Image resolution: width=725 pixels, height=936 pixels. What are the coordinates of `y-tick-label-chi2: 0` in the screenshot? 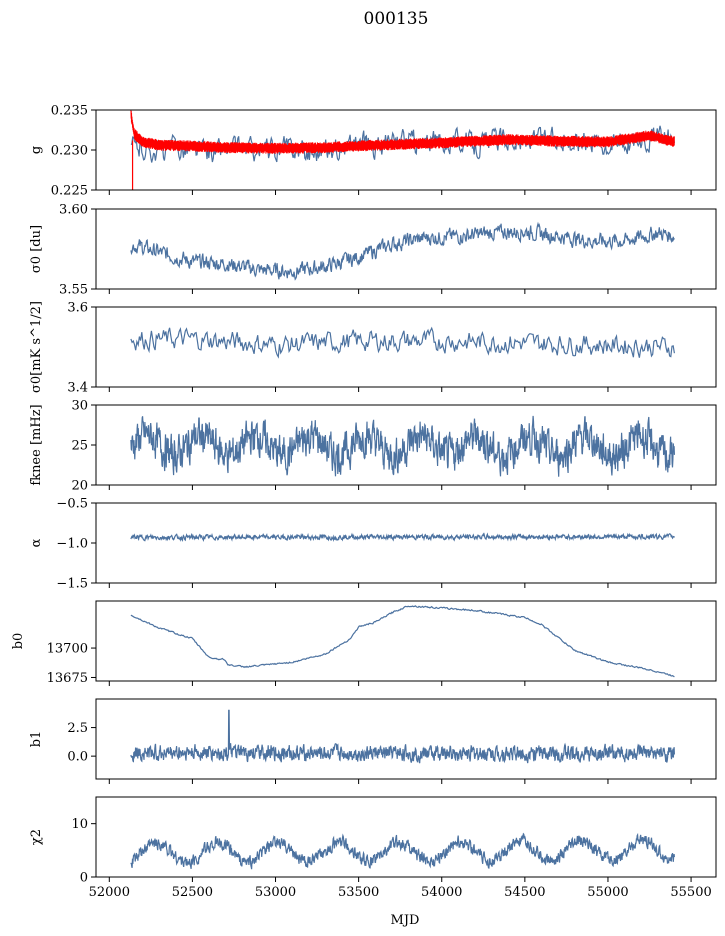 It's located at (84, 878).